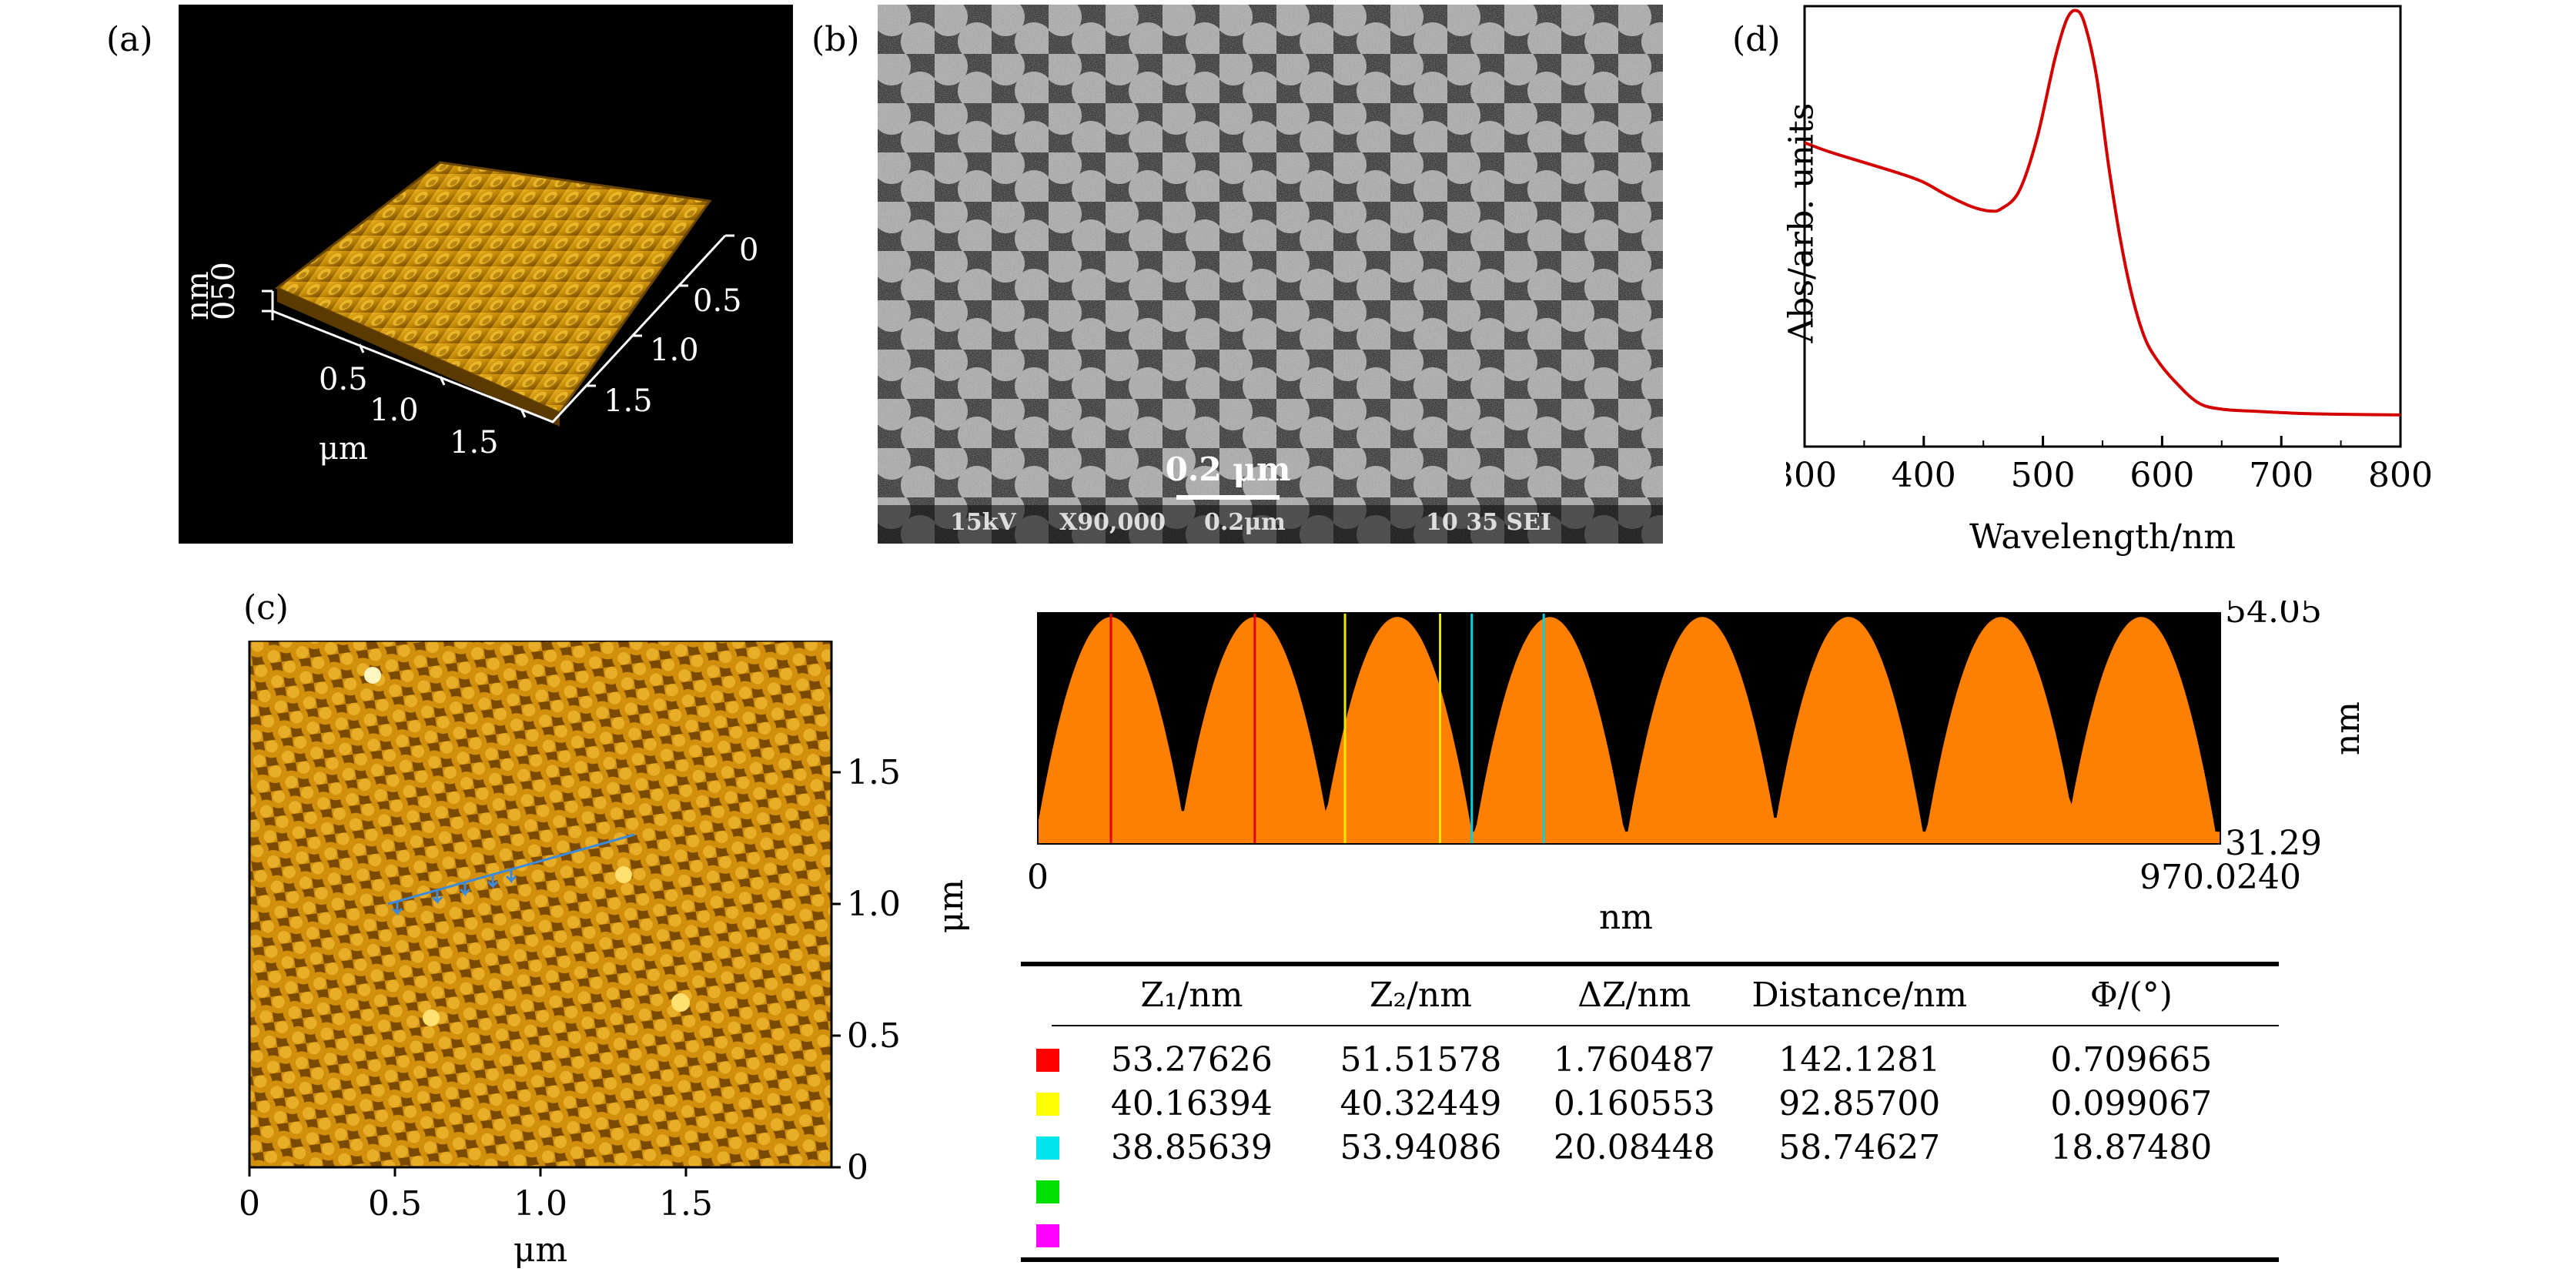  What do you see at coordinates (2161, 475) in the screenshot?
I see `d-xtick-3: 600` at bounding box center [2161, 475].